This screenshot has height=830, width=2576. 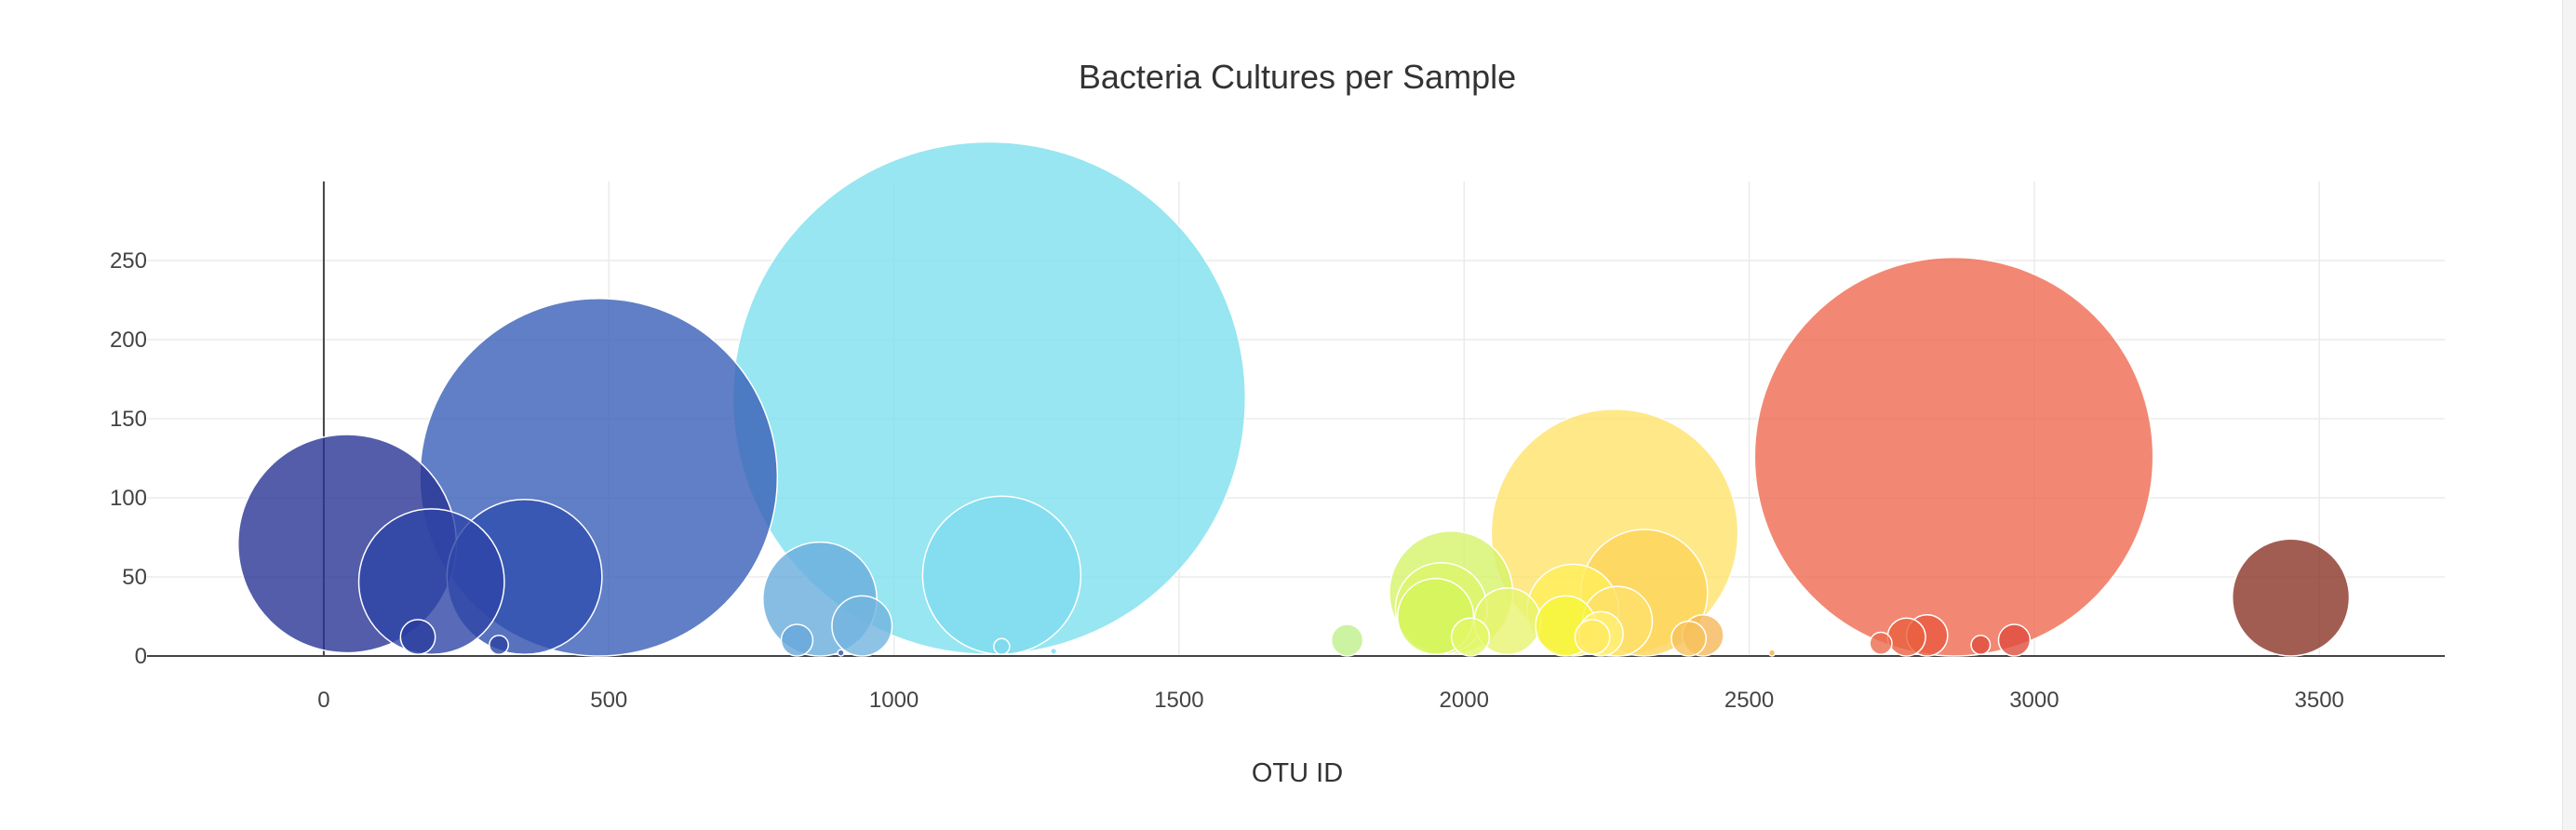 I want to click on x-tick-label: 1500, so click(x=1178, y=701).